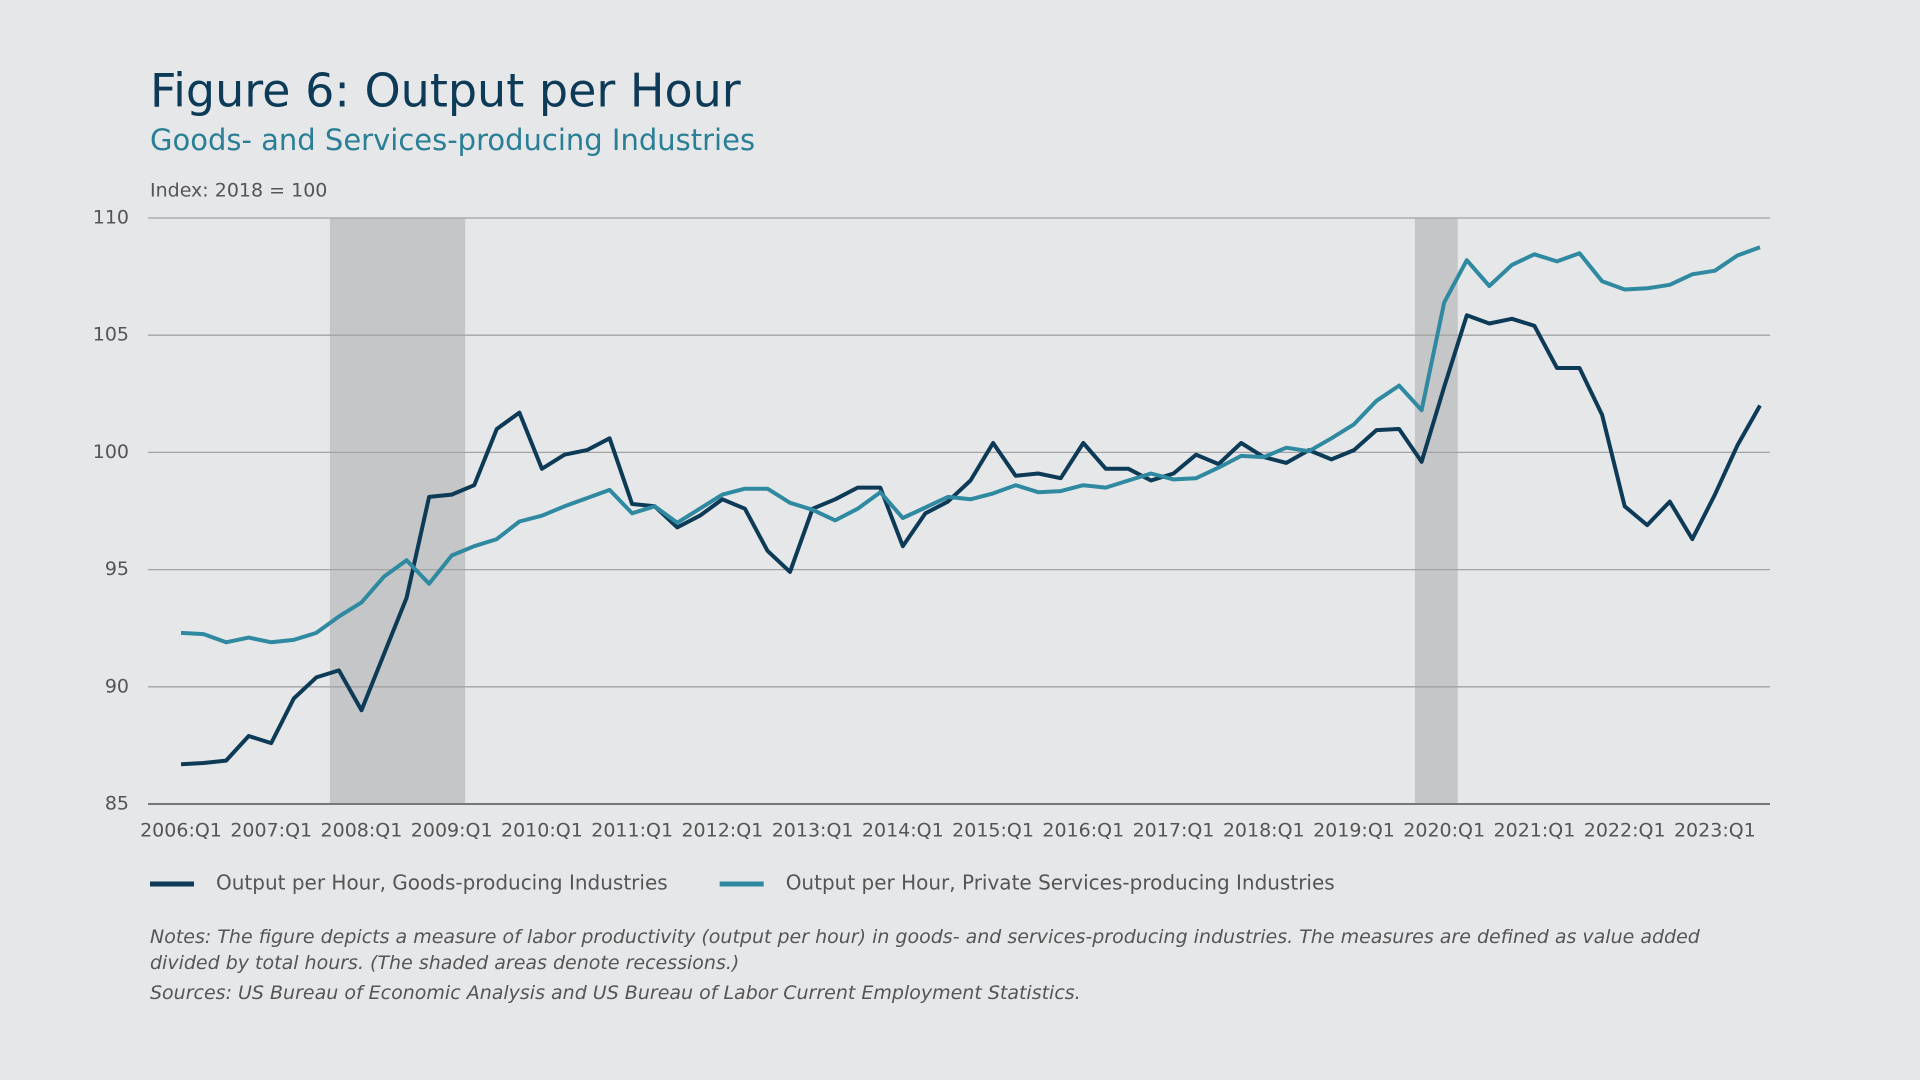 Image resolution: width=1920 pixels, height=1080 pixels. I want to click on y-axis-label: Index: 2018 = 100, so click(238, 191).